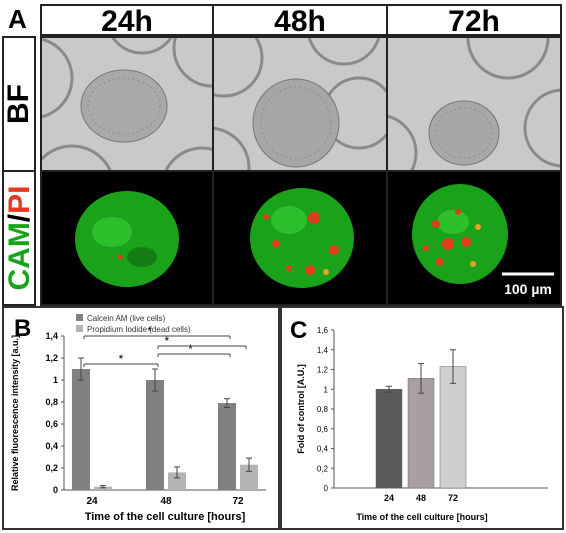 This screenshot has height=533, width=566. What do you see at coordinates (421, 498) in the screenshot?
I see `chart-c-x-tick-label: 48` at bounding box center [421, 498].